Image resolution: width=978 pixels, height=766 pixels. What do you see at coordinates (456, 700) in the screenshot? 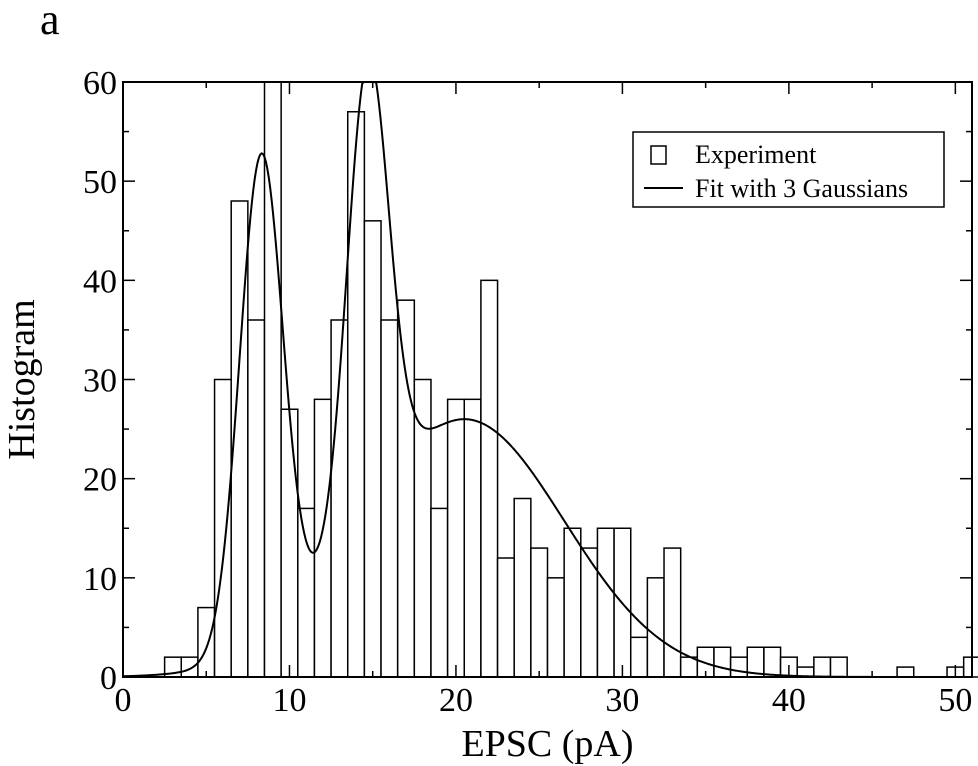
I see `x-tick-label: 20` at bounding box center [456, 700].